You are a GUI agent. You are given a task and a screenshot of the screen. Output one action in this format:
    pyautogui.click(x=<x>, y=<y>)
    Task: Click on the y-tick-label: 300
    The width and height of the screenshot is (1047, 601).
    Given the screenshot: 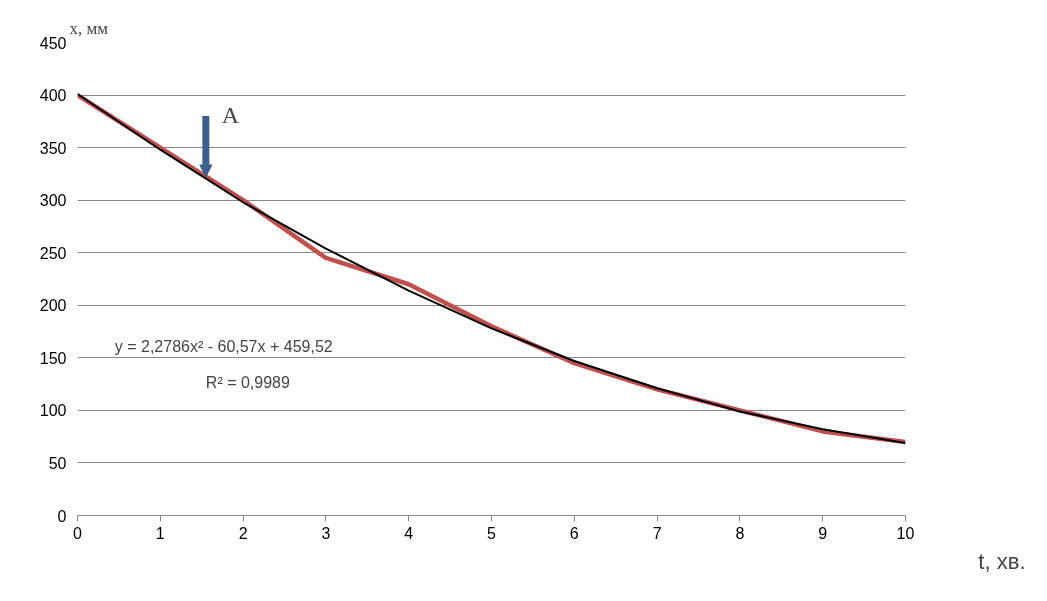 What is the action you would take?
    pyautogui.click(x=53, y=201)
    